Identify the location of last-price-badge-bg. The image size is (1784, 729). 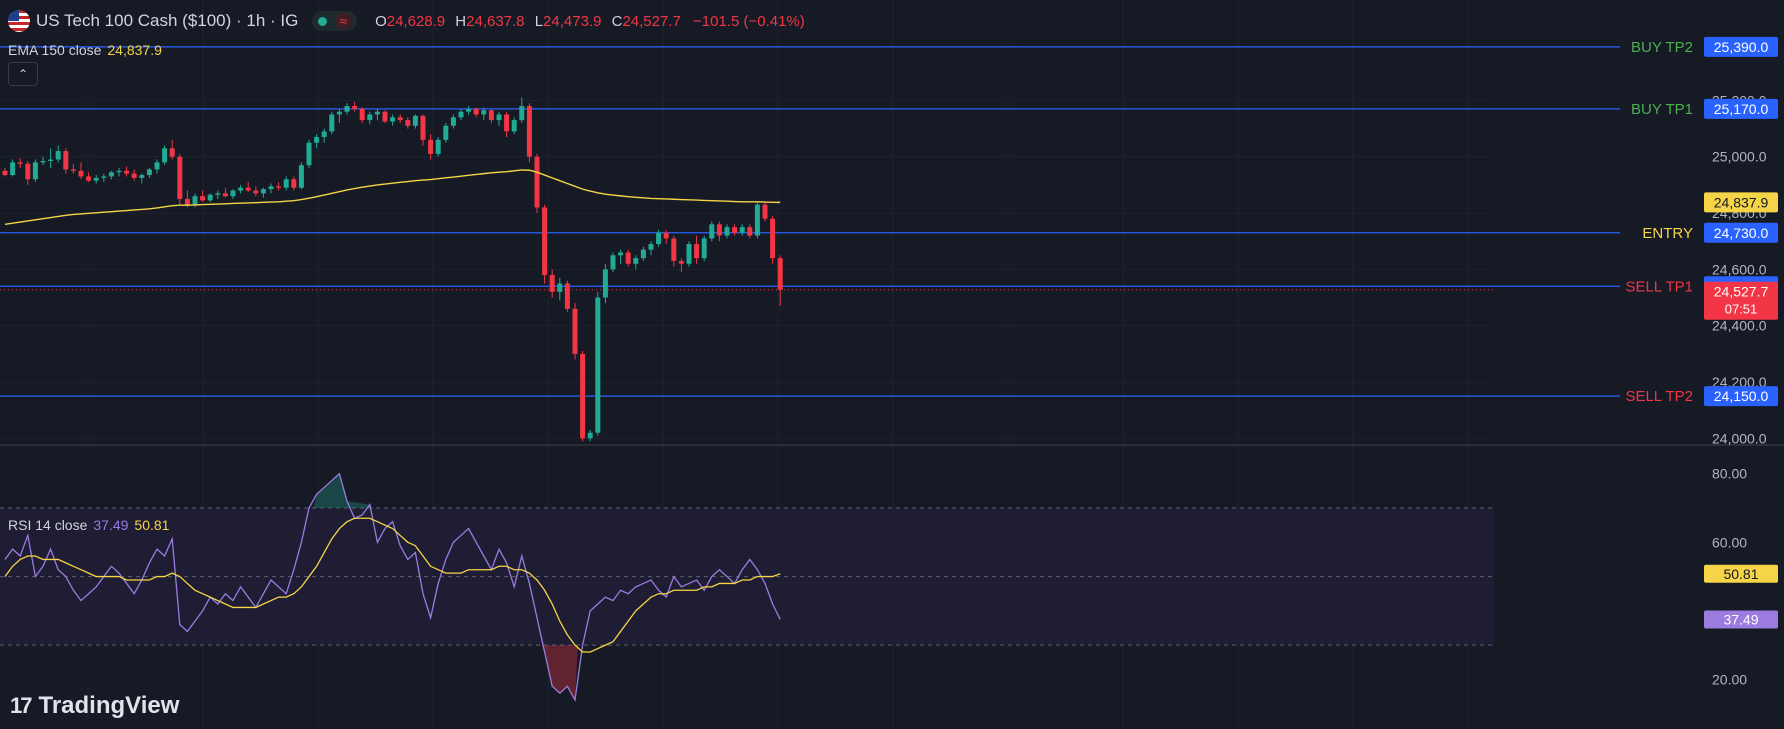
(1741, 300).